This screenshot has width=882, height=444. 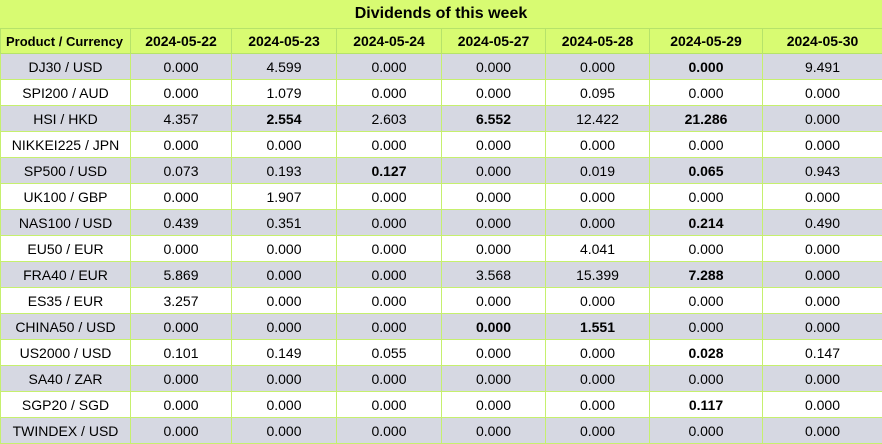 I want to click on dividend-value-cell: 0.193, so click(x=284, y=171).